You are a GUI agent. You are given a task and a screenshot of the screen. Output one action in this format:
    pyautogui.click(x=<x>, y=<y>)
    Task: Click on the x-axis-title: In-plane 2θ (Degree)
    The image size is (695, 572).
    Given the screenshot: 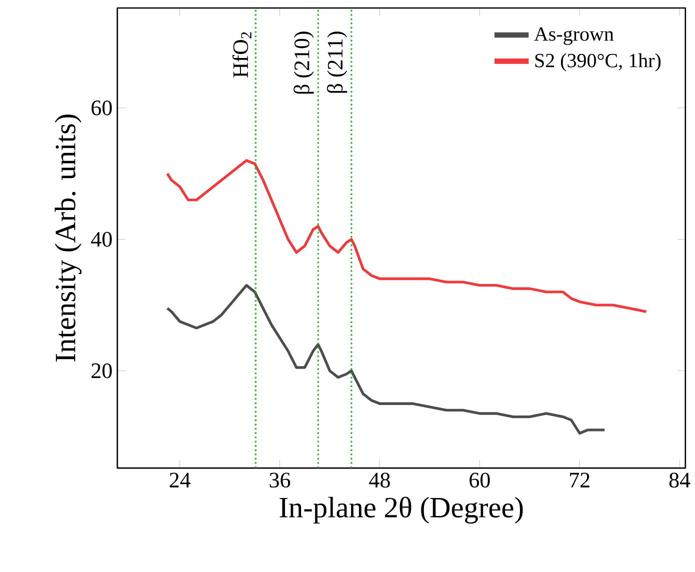 What is the action you would take?
    pyautogui.click(x=401, y=510)
    